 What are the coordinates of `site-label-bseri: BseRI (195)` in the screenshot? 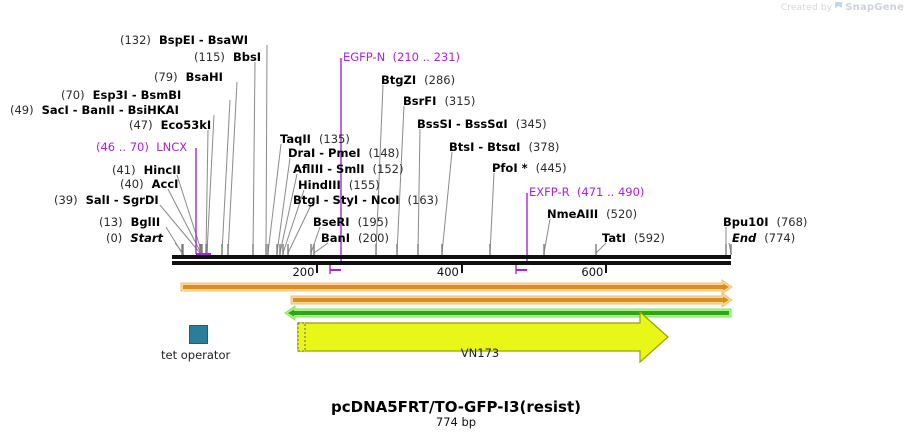 It's located at (351, 222).